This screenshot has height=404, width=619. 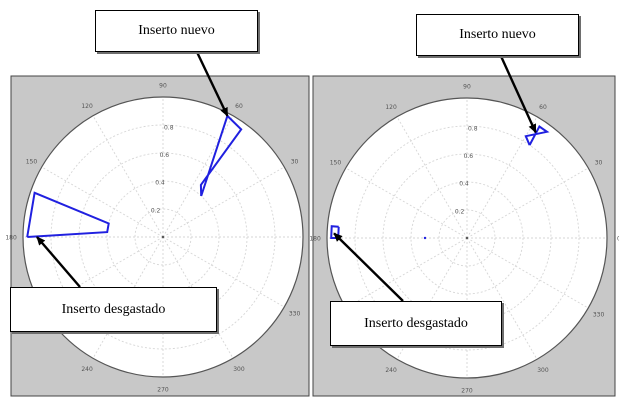 What do you see at coordinates (176, 31) in the screenshot?
I see `callout-inserto-nuevo-left: Inserto nuevo` at bounding box center [176, 31].